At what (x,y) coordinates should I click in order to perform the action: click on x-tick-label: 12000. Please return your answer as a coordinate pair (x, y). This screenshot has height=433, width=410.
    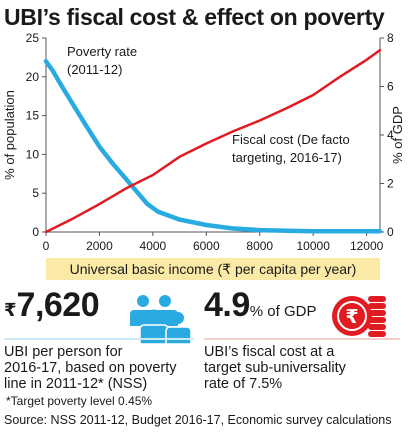
    Looking at the image, I should click on (367, 246).